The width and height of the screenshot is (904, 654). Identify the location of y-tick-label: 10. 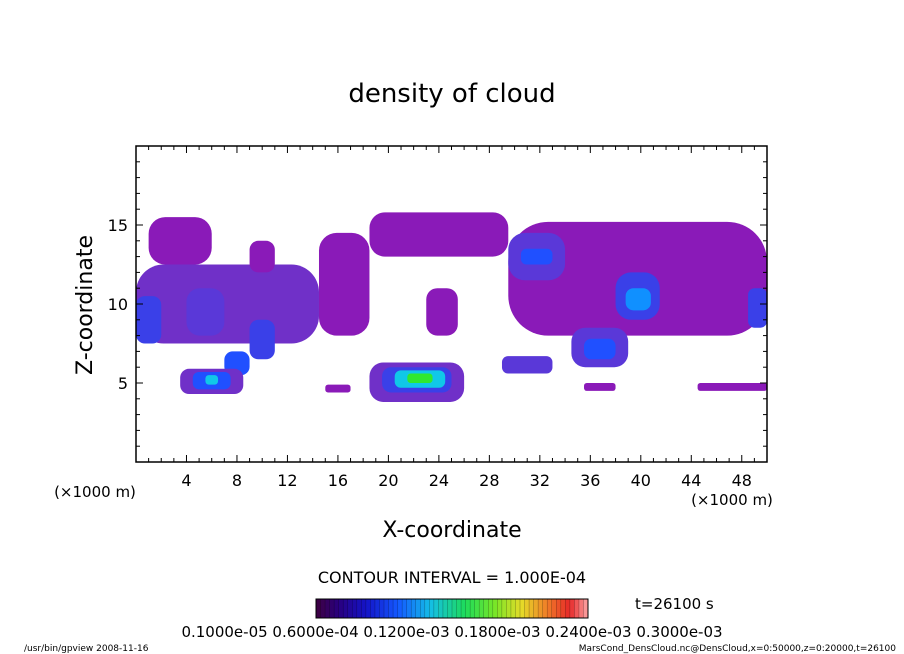
(118, 304).